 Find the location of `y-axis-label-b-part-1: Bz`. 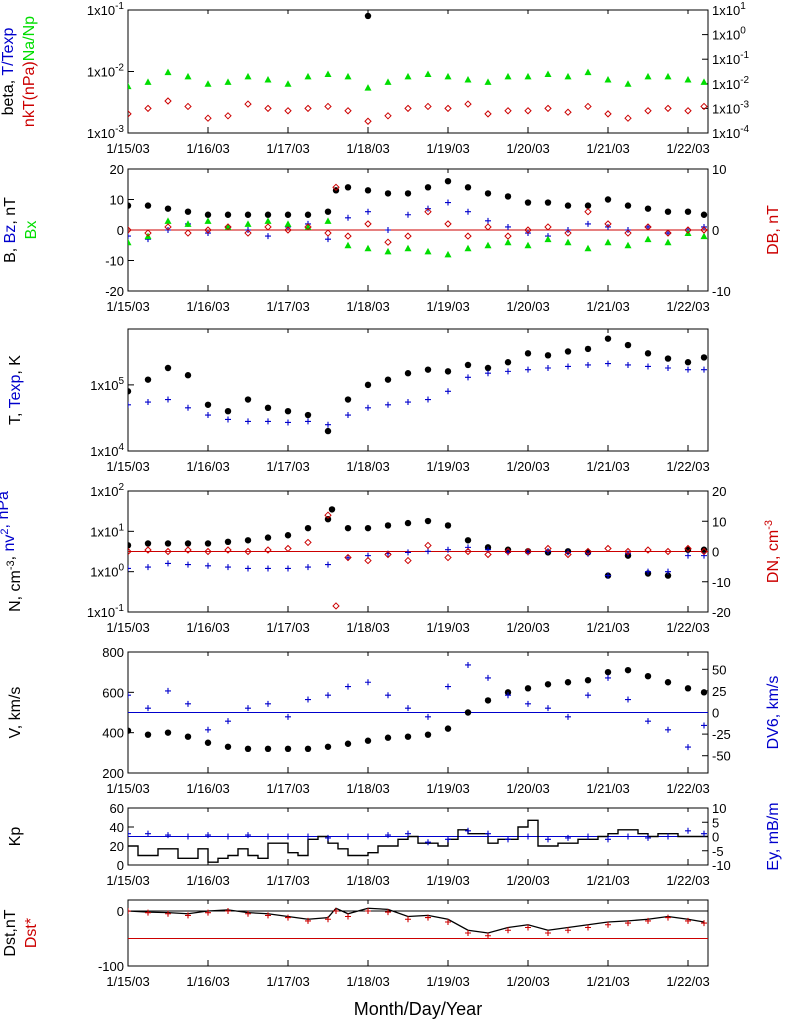

y-axis-label-b-part-1: Bz is located at coordinates (10, 234).